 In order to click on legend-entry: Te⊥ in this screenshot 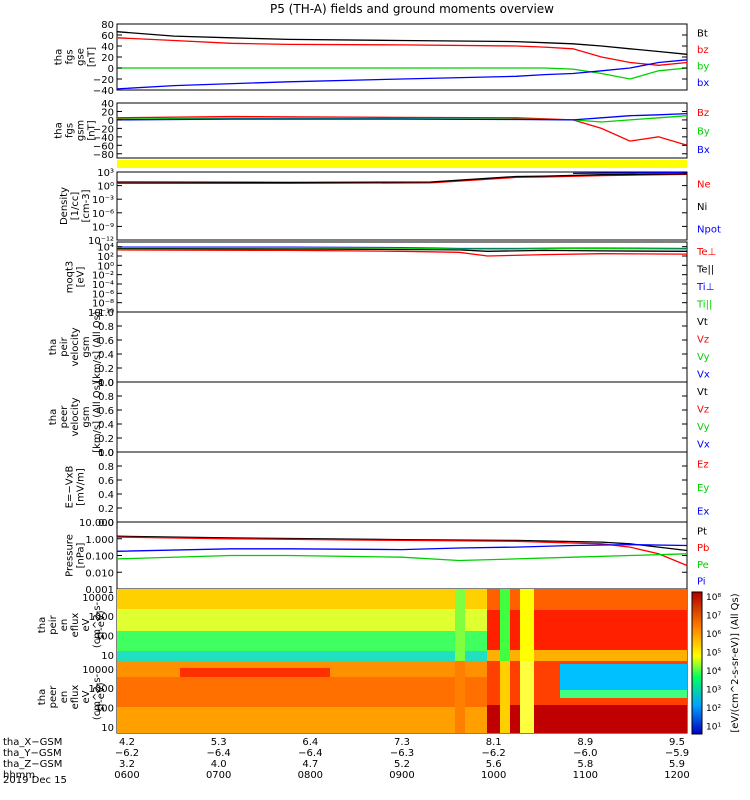, I will do `click(706, 252)`.